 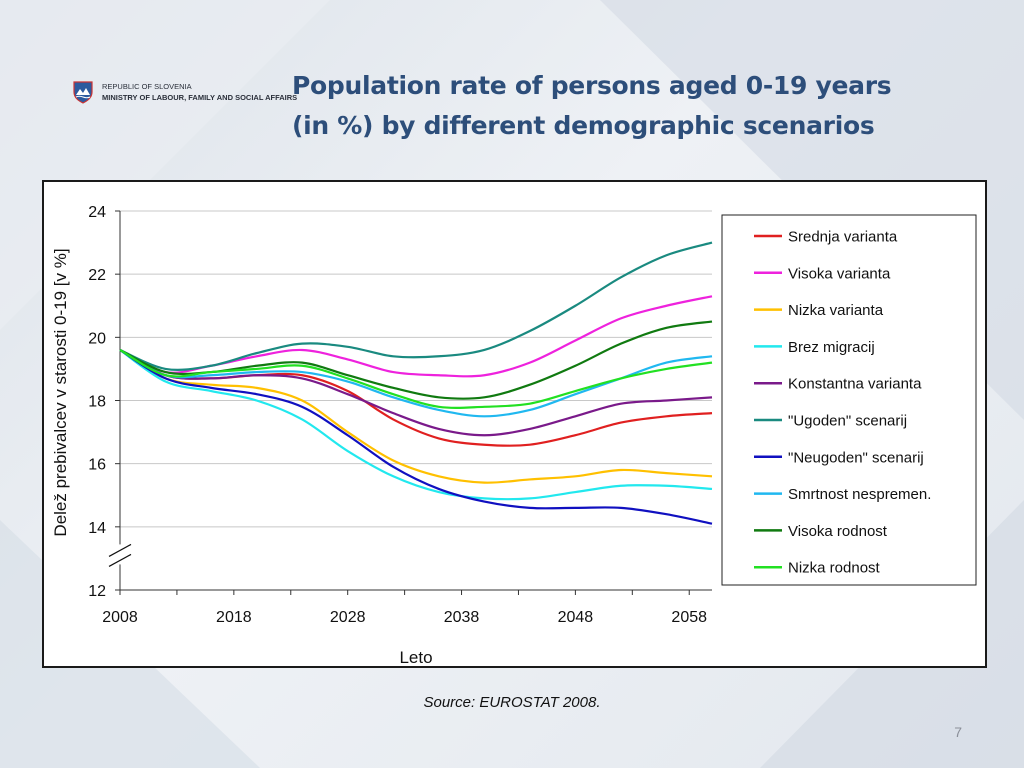 I want to click on x-tick-label: 2048, so click(x=576, y=617).